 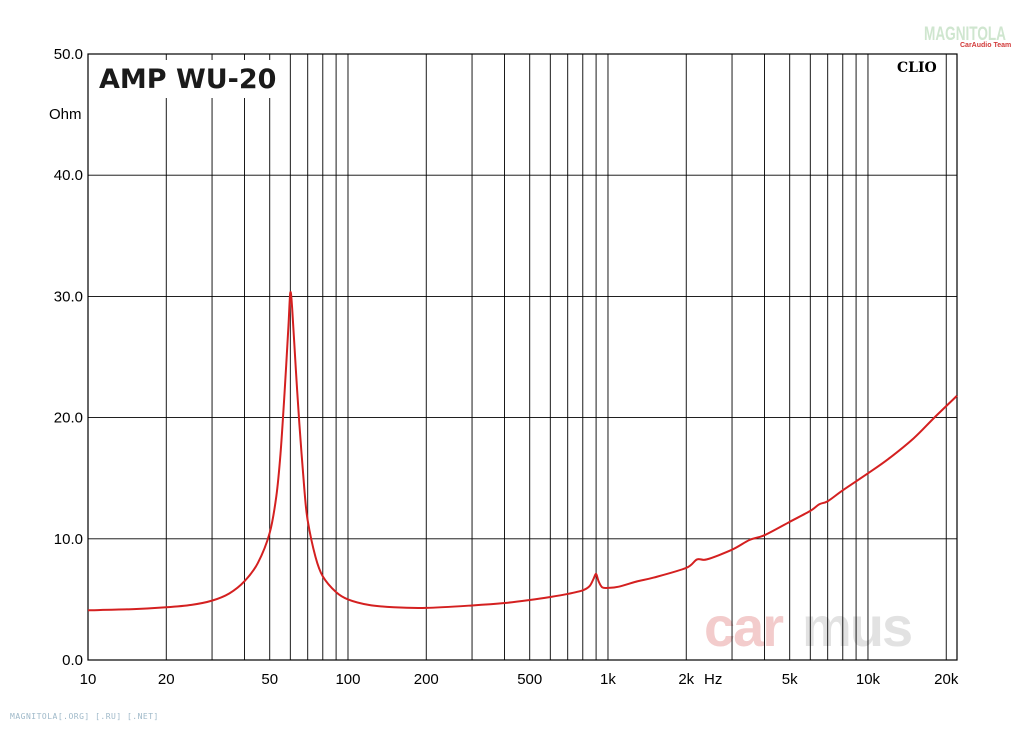 I want to click on x-tick-label: 10, so click(x=88, y=679).